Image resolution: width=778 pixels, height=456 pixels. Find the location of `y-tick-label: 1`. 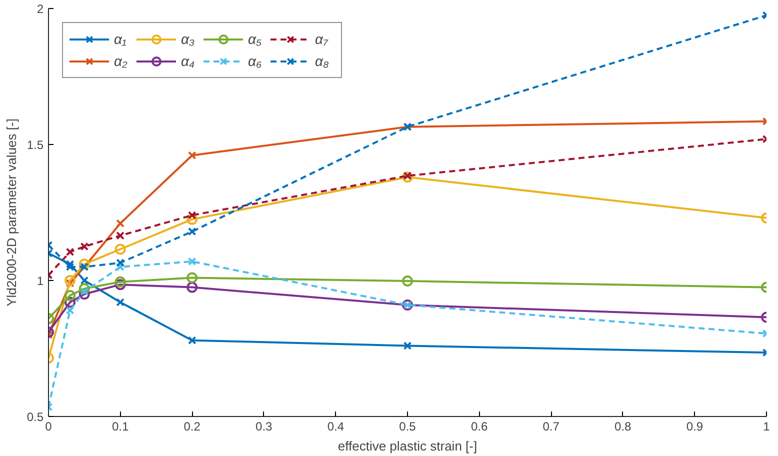

y-tick-label: 1 is located at coordinates (40, 281).